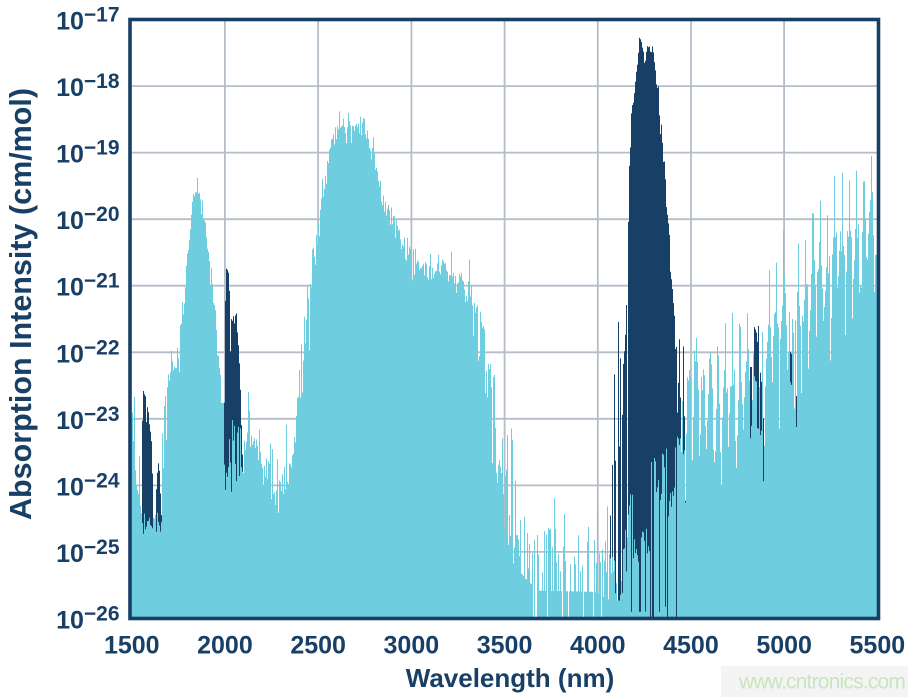 This screenshot has height=697, width=922. What do you see at coordinates (598, 645) in the screenshot?
I see `svg-text: 4000` at bounding box center [598, 645].